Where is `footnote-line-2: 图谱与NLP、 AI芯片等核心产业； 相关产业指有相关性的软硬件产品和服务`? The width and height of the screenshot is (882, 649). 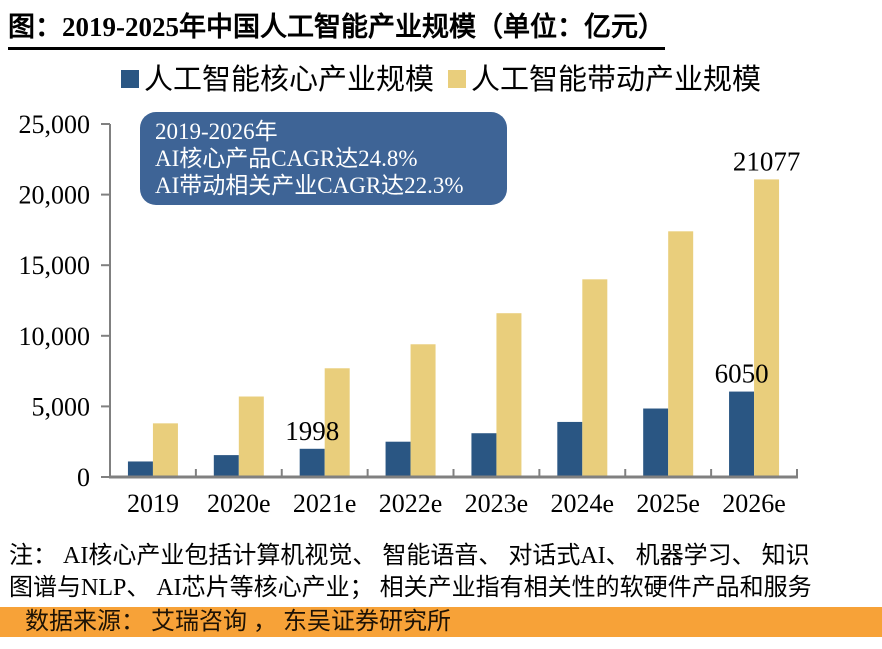
footnote-line-2: 图谱与NLP、 AI芯片等核心产业； 相关产业指有相关性的软硬件产品和服务 is located at coordinates (410, 588).